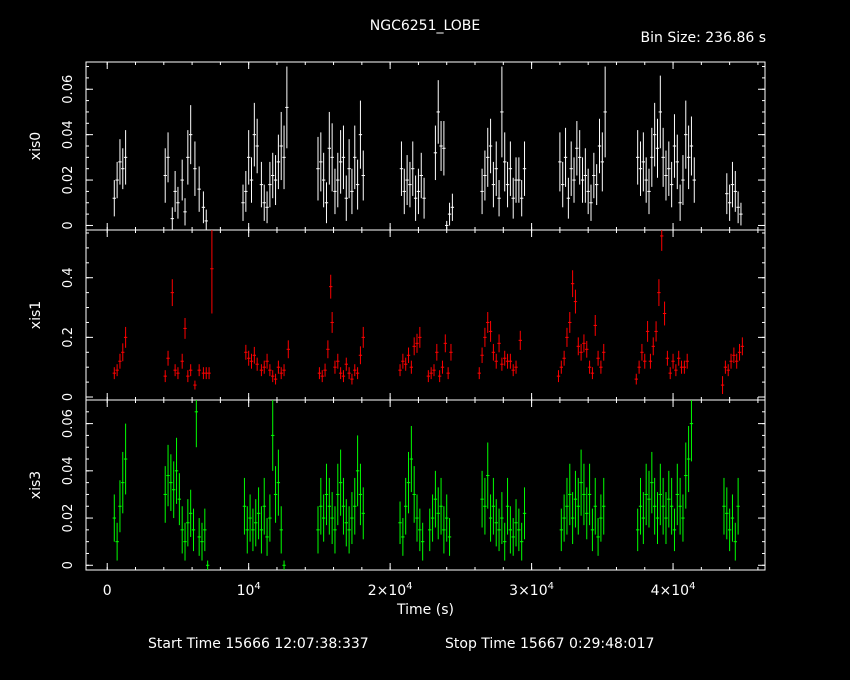 The width and height of the screenshot is (850, 680). Describe the element at coordinates (68, 277) in the screenshot. I see `y-tick-label: 0.4` at that location.